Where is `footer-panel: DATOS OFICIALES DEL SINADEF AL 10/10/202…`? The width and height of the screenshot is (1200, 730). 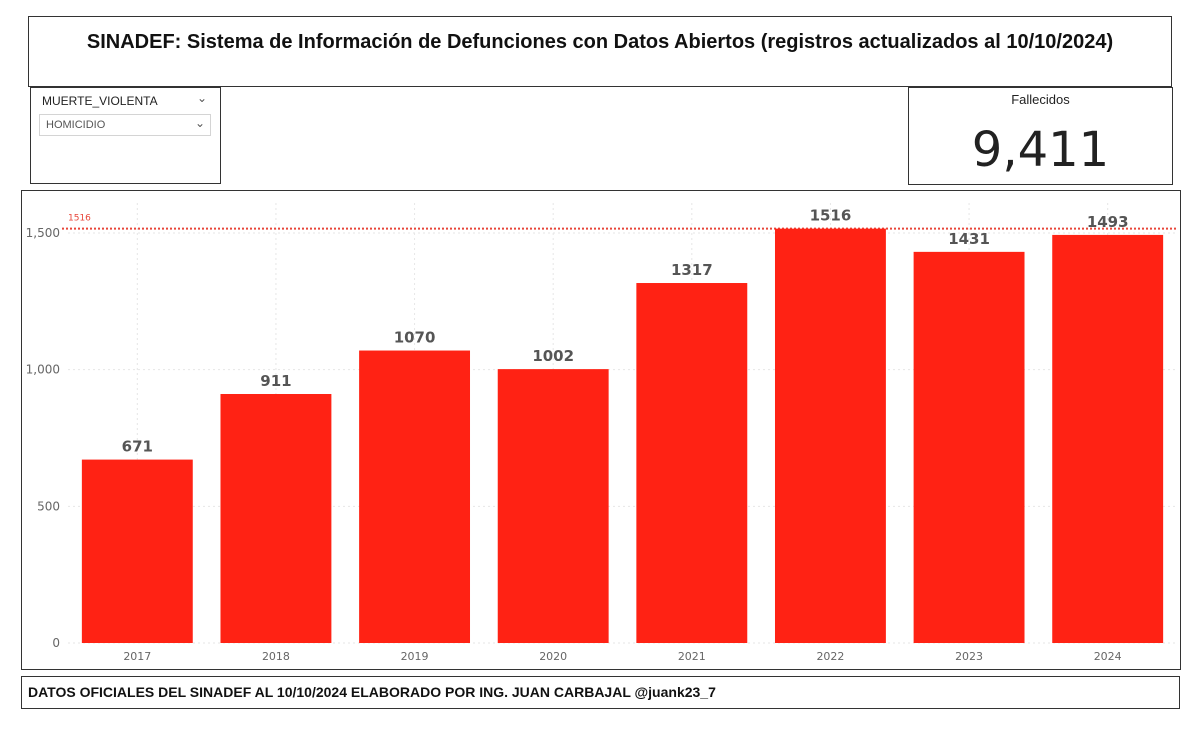 footer-panel: DATOS OFICIALES DEL SINADEF AL 10/10/202… is located at coordinates (600, 692).